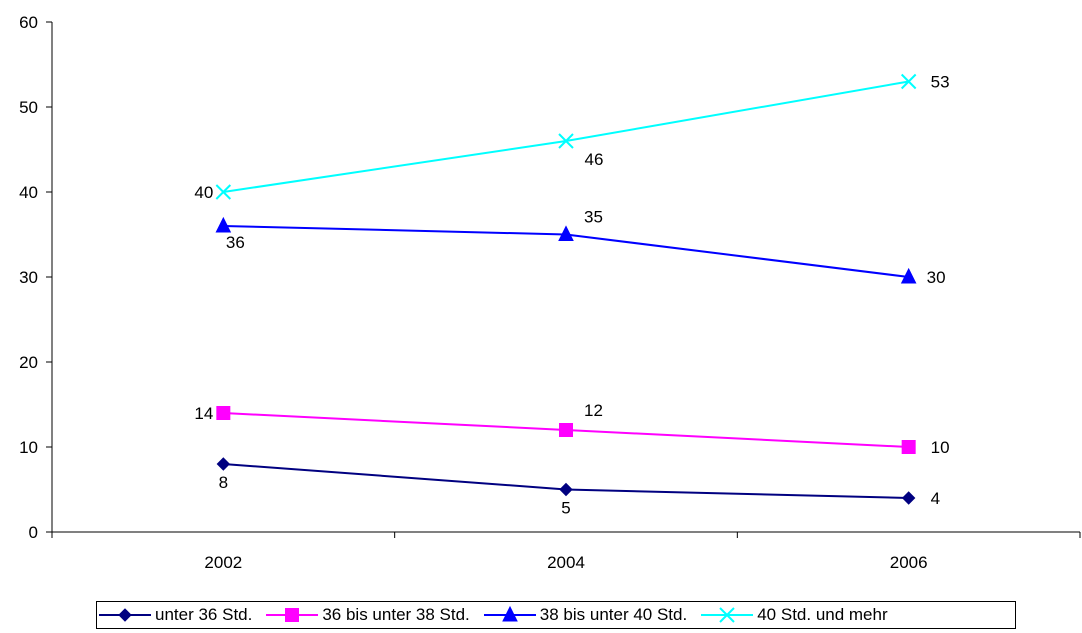 The image size is (1082, 633). I want to click on data-label: 30, so click(936, 277).